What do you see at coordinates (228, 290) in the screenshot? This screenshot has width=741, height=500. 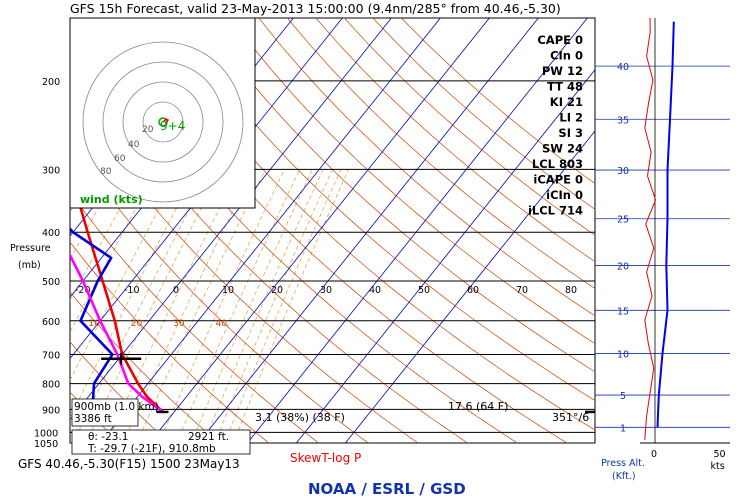 I see `temp-tick-label: 10` at bounding box center [228, 290].